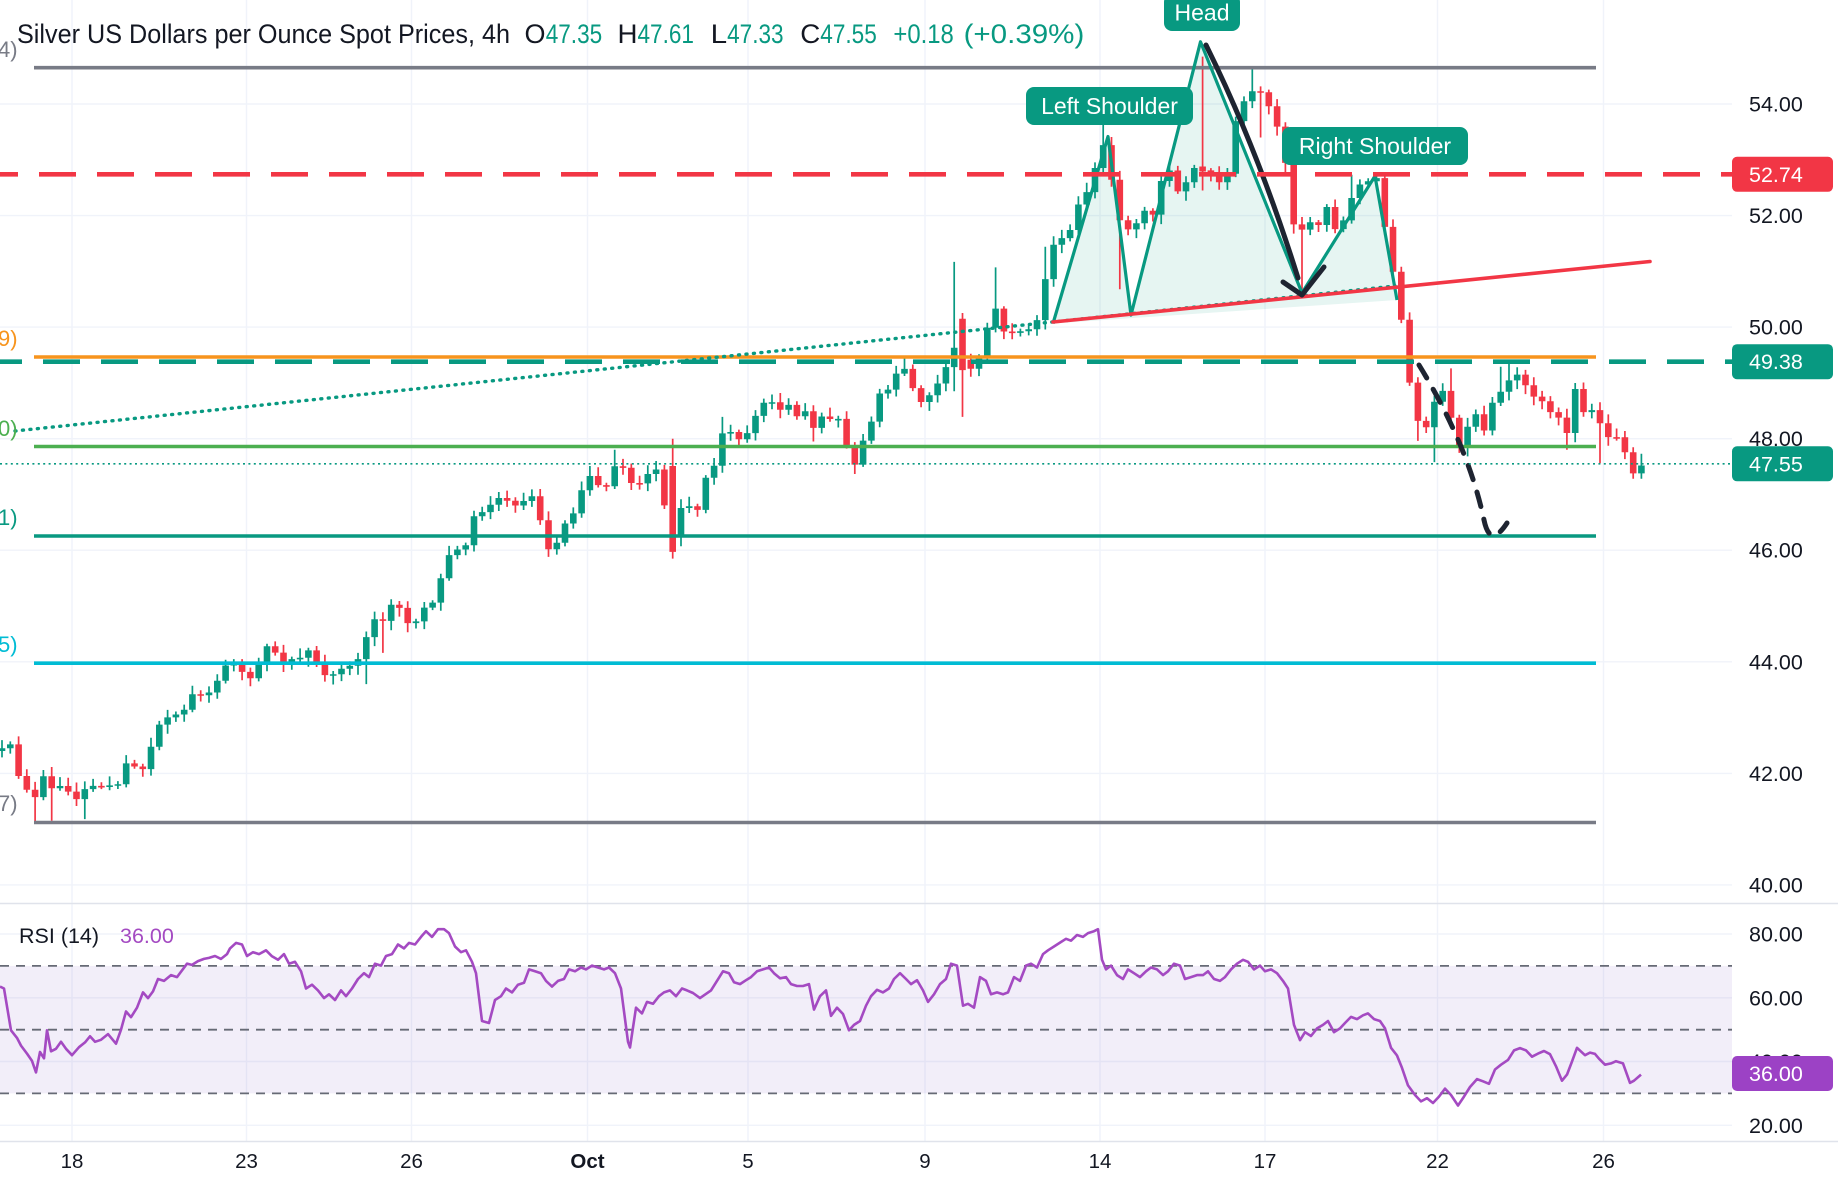 This screenshot has height=1193, width=1838. Describe the element at coordinates (810, 34) in the screenshot. I see `svg-text: C` at that location.